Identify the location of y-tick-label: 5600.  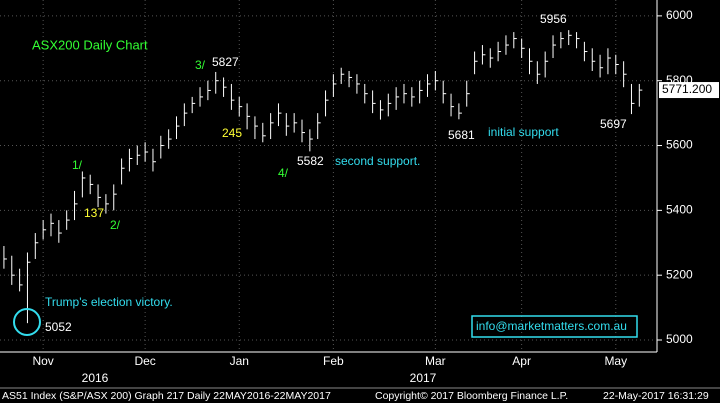
(679, 145).